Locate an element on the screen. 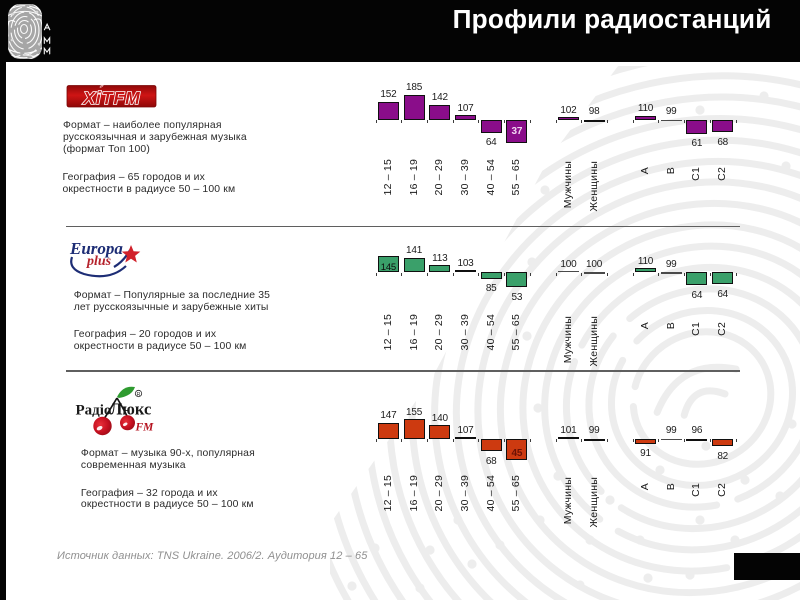  svg-text: Europa is located at coordinates (96, 248).